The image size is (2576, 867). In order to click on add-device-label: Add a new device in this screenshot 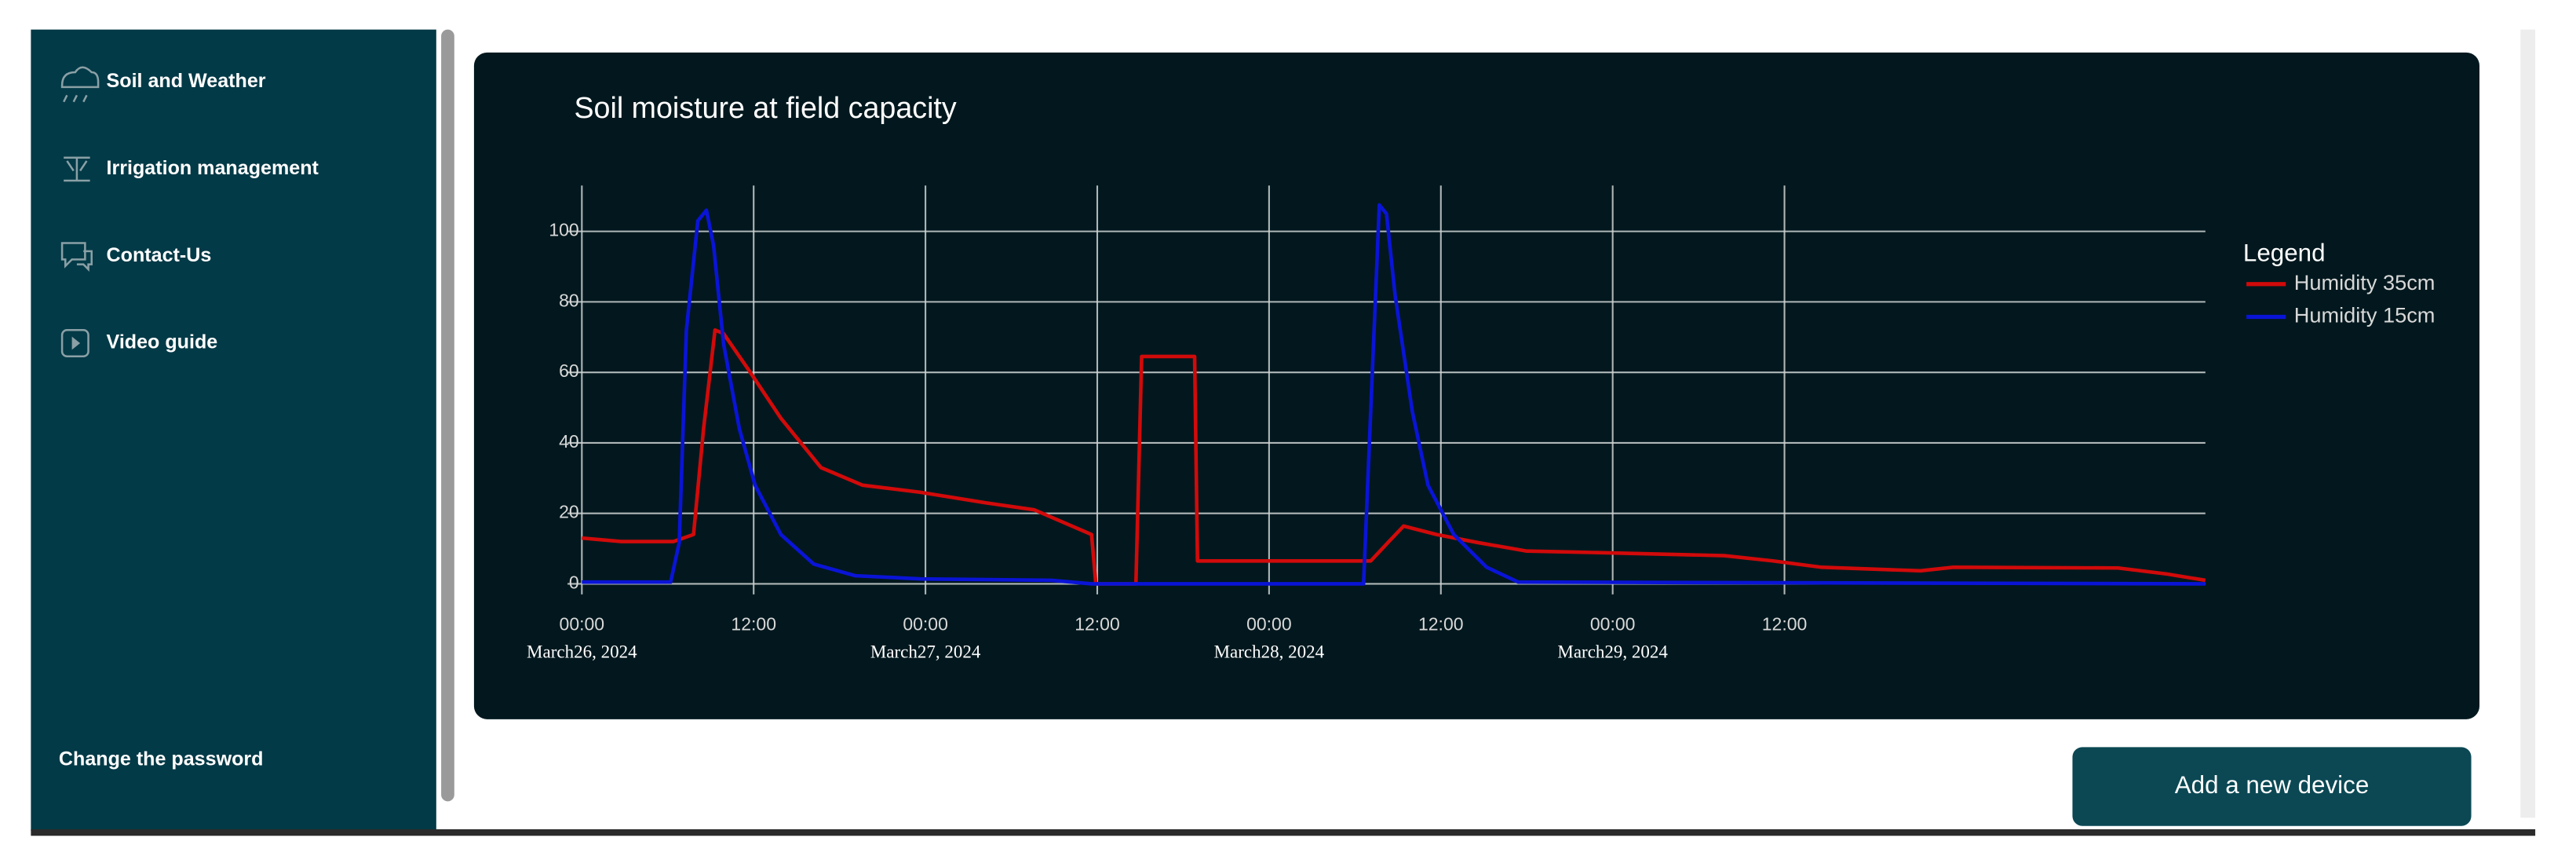, I will do `click(2272, 785)`.